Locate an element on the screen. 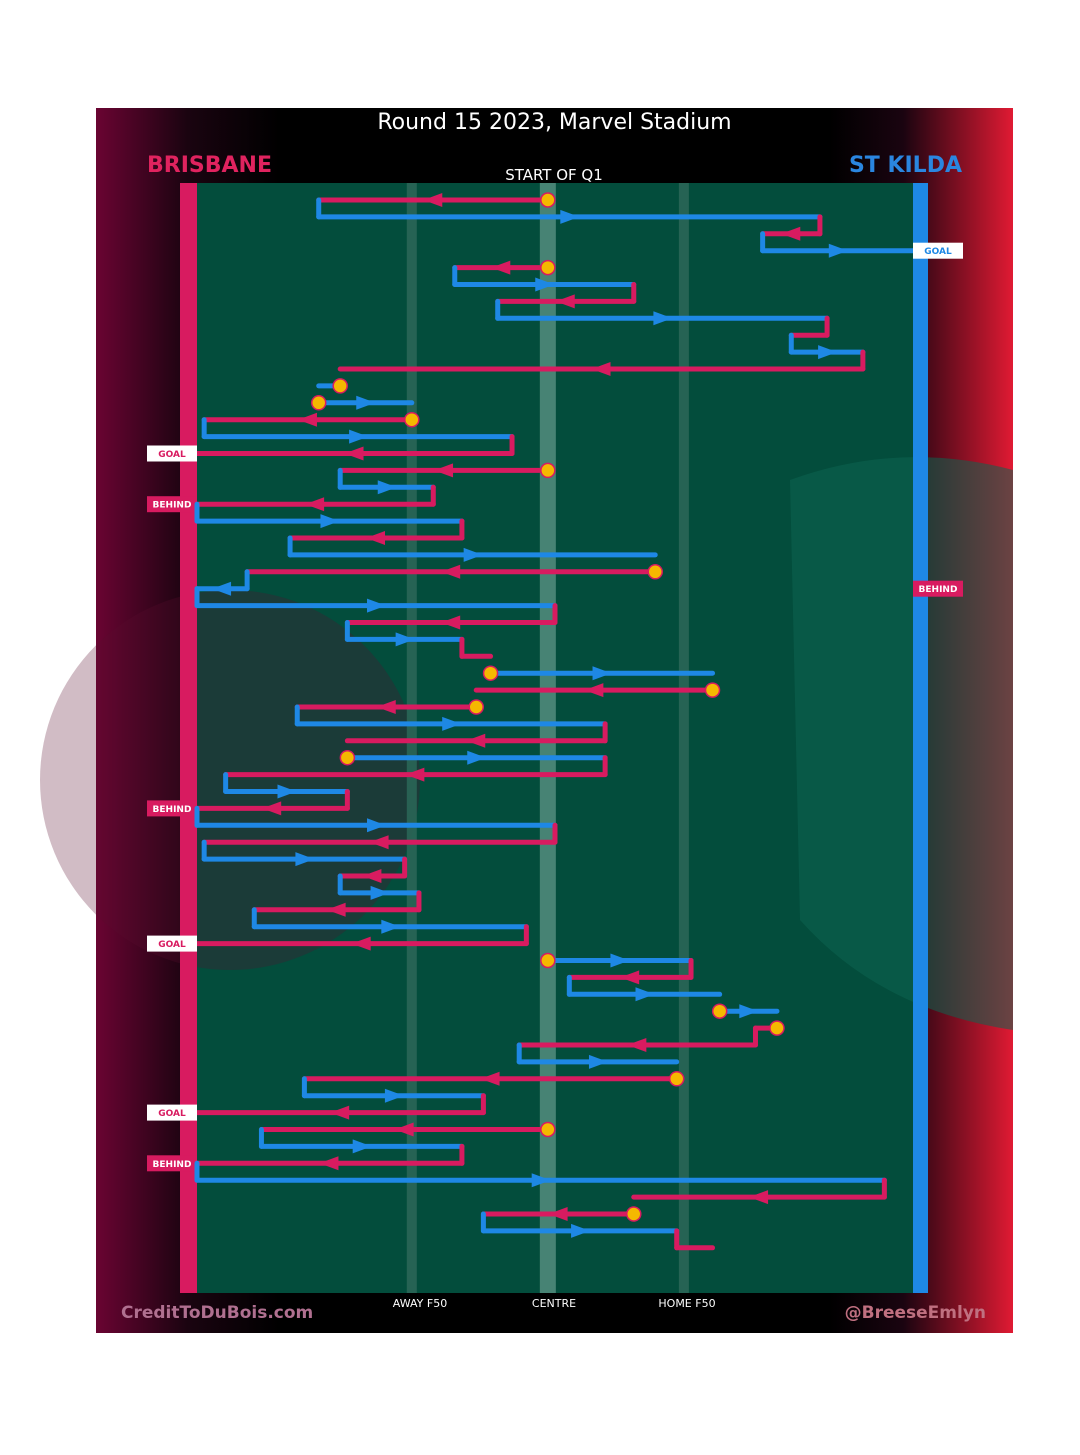 This screenshot has height=1455, width=1080. credit-left: CreditToDuBois.com is located at coordinates (217, 1313).